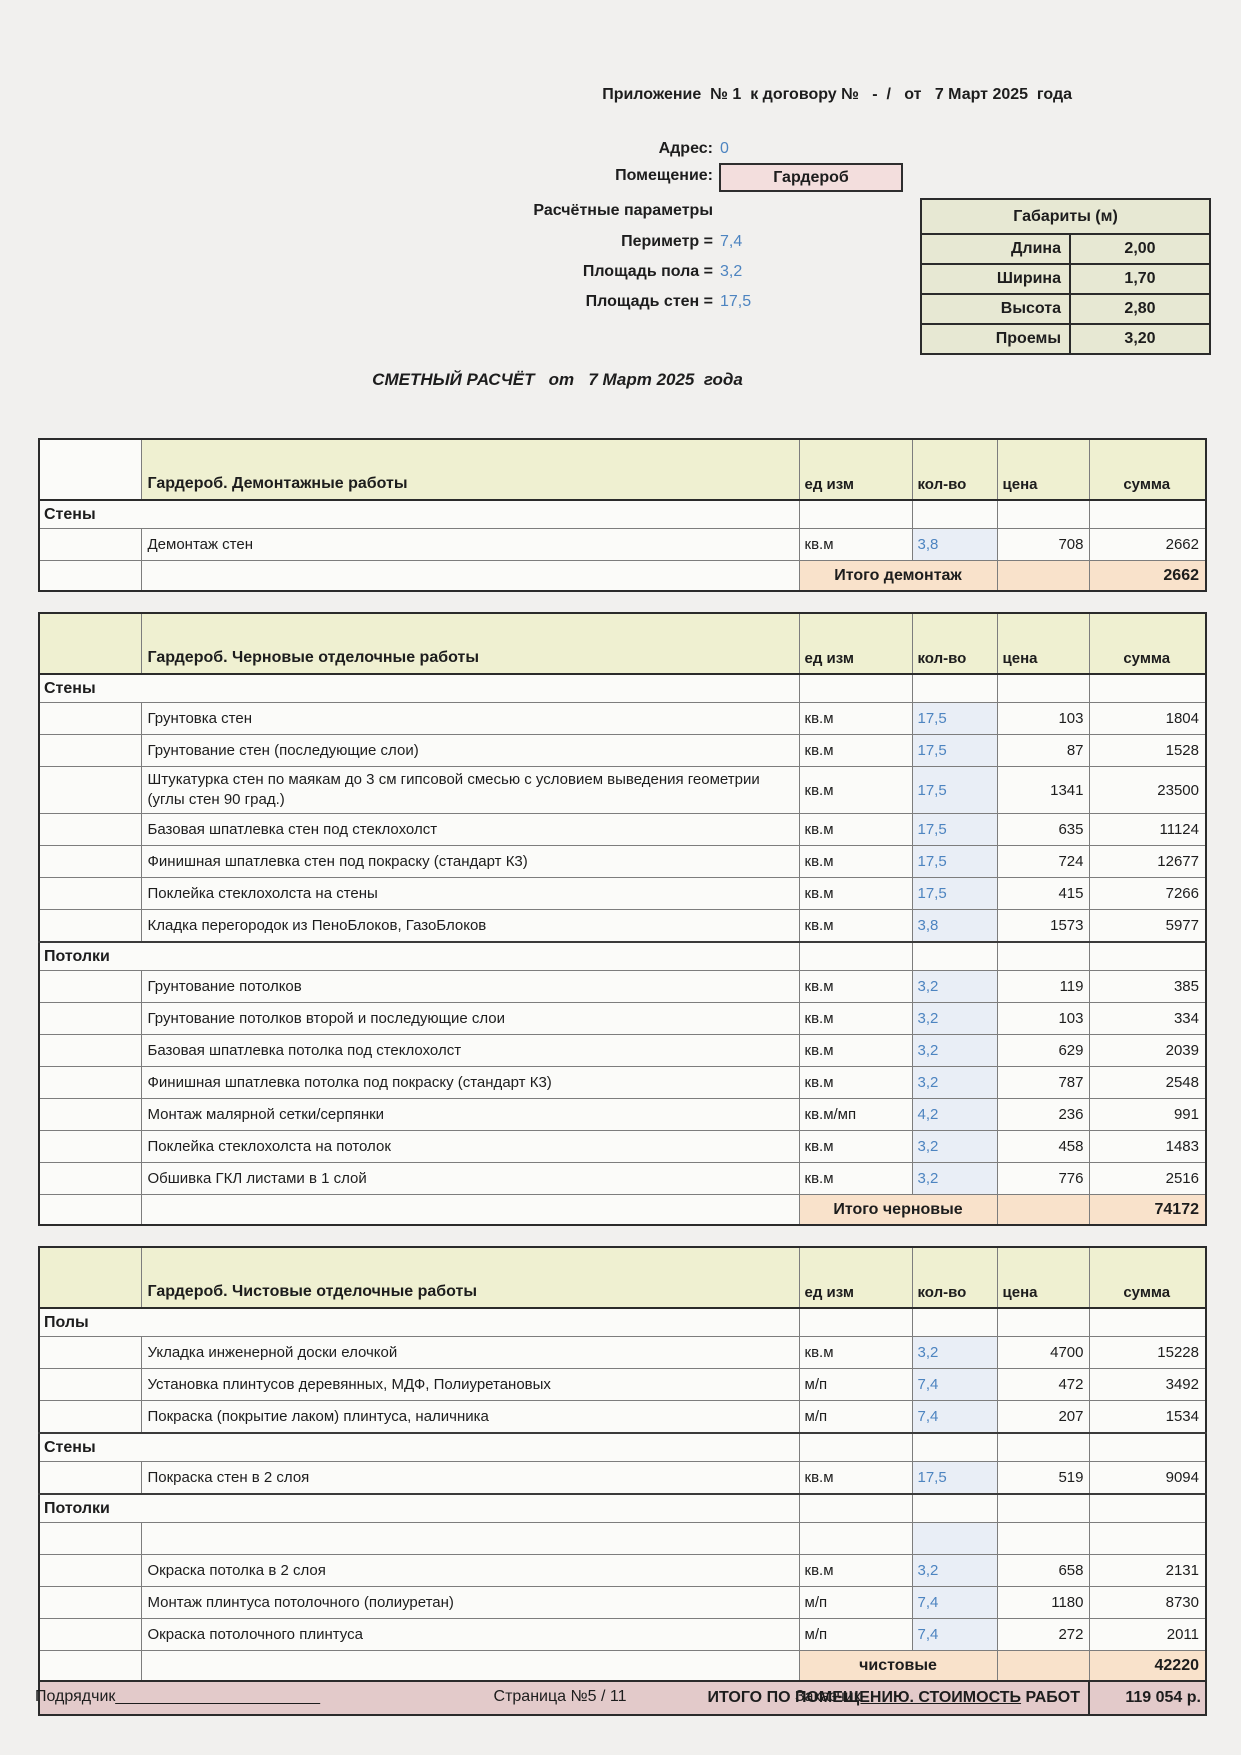 This screenshot has width=1241, height=1755. I want to click on item-price: 87, so click(1043, 750).